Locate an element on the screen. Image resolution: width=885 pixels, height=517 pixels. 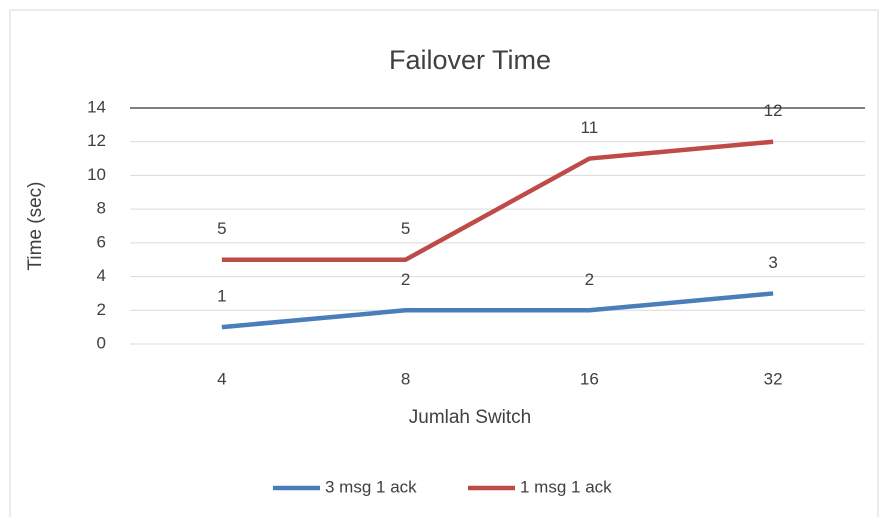
x-tick-label: 32 is located at coordinates (773, 378).